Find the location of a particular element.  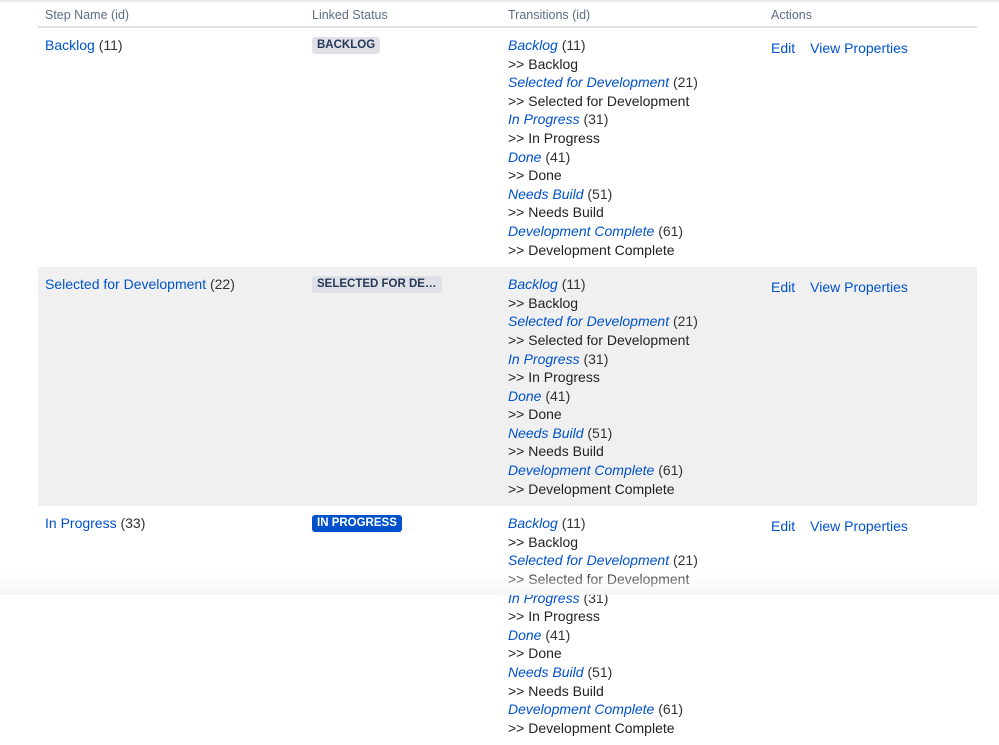

step-name-link: In Progress is located at coordinates (81, 523).